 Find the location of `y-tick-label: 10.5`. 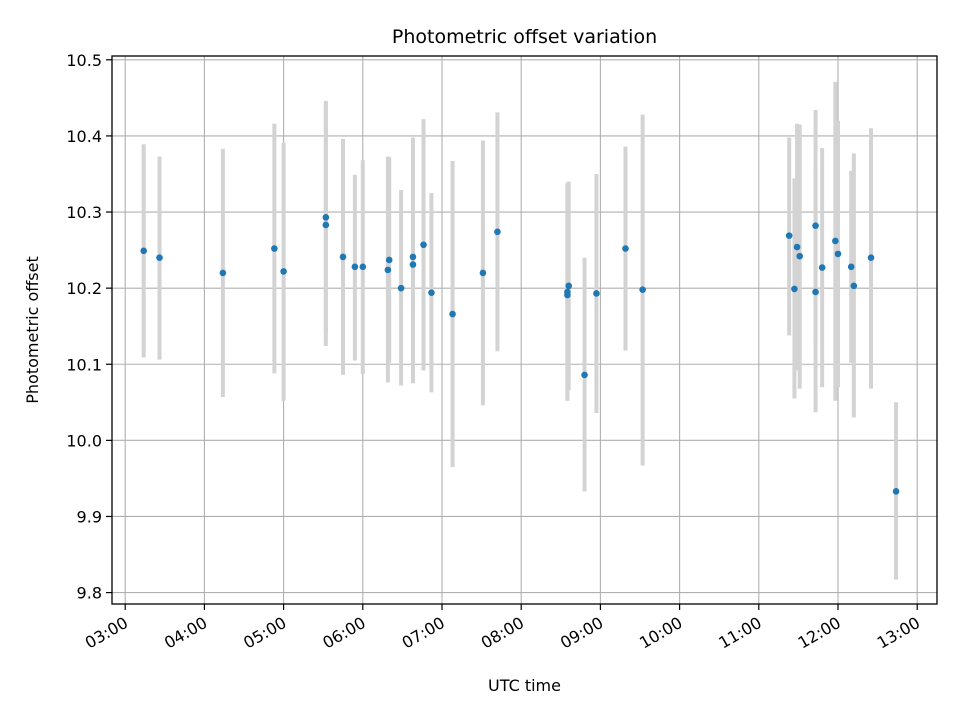

y-tick-label: 10.5 is located at coordinates (84, 60).